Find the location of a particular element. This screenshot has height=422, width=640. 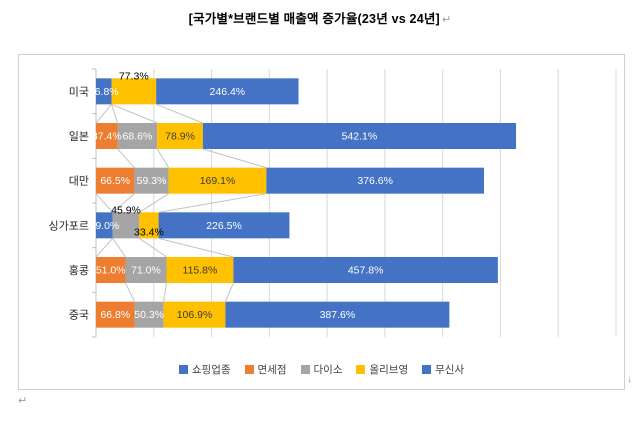

data-label: 45.9% is located at coordinates (126, 210).